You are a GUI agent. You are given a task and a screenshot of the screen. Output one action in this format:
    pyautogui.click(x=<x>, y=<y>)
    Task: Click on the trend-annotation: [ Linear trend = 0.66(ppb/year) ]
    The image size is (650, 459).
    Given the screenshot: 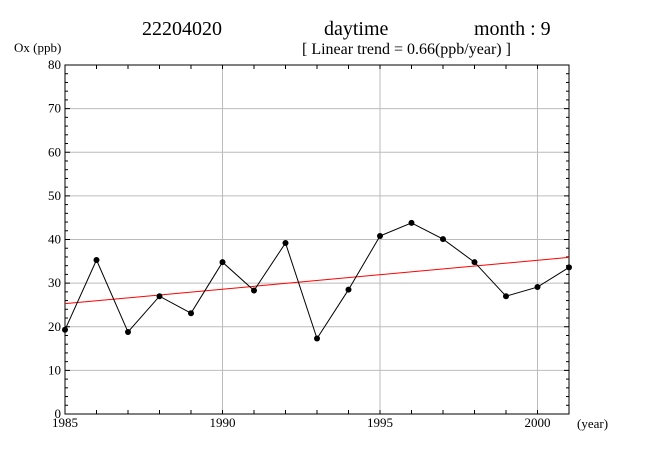 What is the action you would take?
    pyautogui.click(x=406, y=49)
    